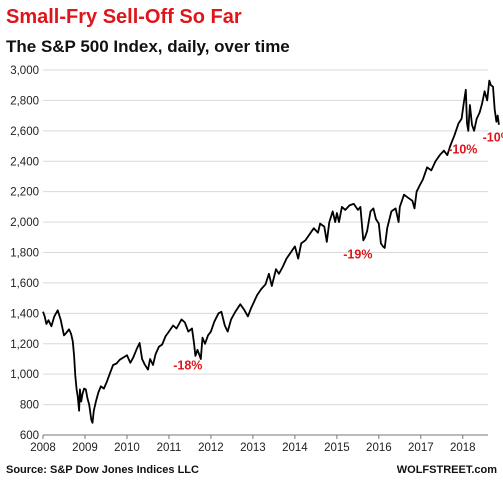 This screenshot has width=503, height=487. Describe the element at coordinates (29, 406) in the screenshot. I see `y-tick-label: 800` at that location.